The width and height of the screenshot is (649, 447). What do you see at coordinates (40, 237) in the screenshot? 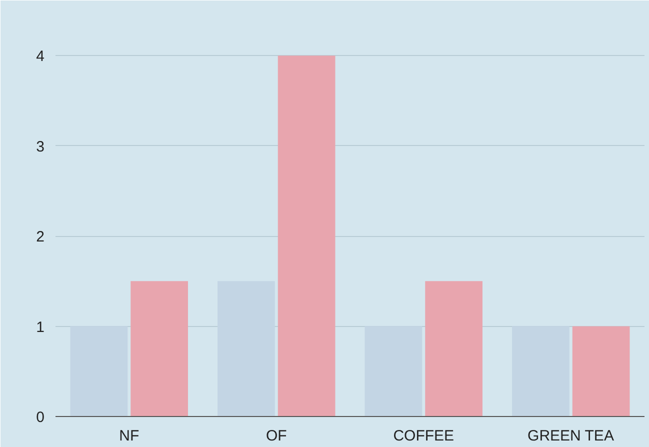
I see `y-tick-label: 2` at bounding box center [40, 237].